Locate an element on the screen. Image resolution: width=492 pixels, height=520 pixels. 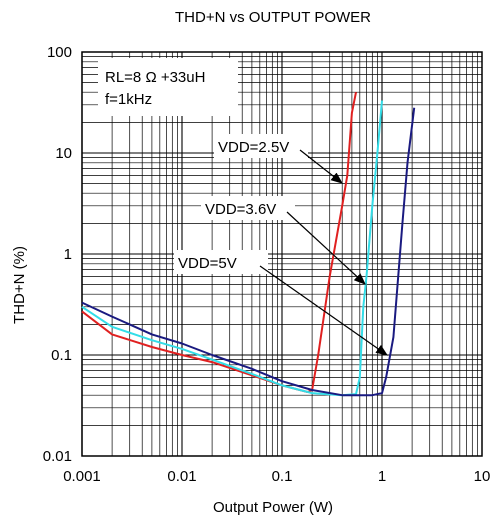
x-tick-label: 0.01 is located at coordinates (181, 476).